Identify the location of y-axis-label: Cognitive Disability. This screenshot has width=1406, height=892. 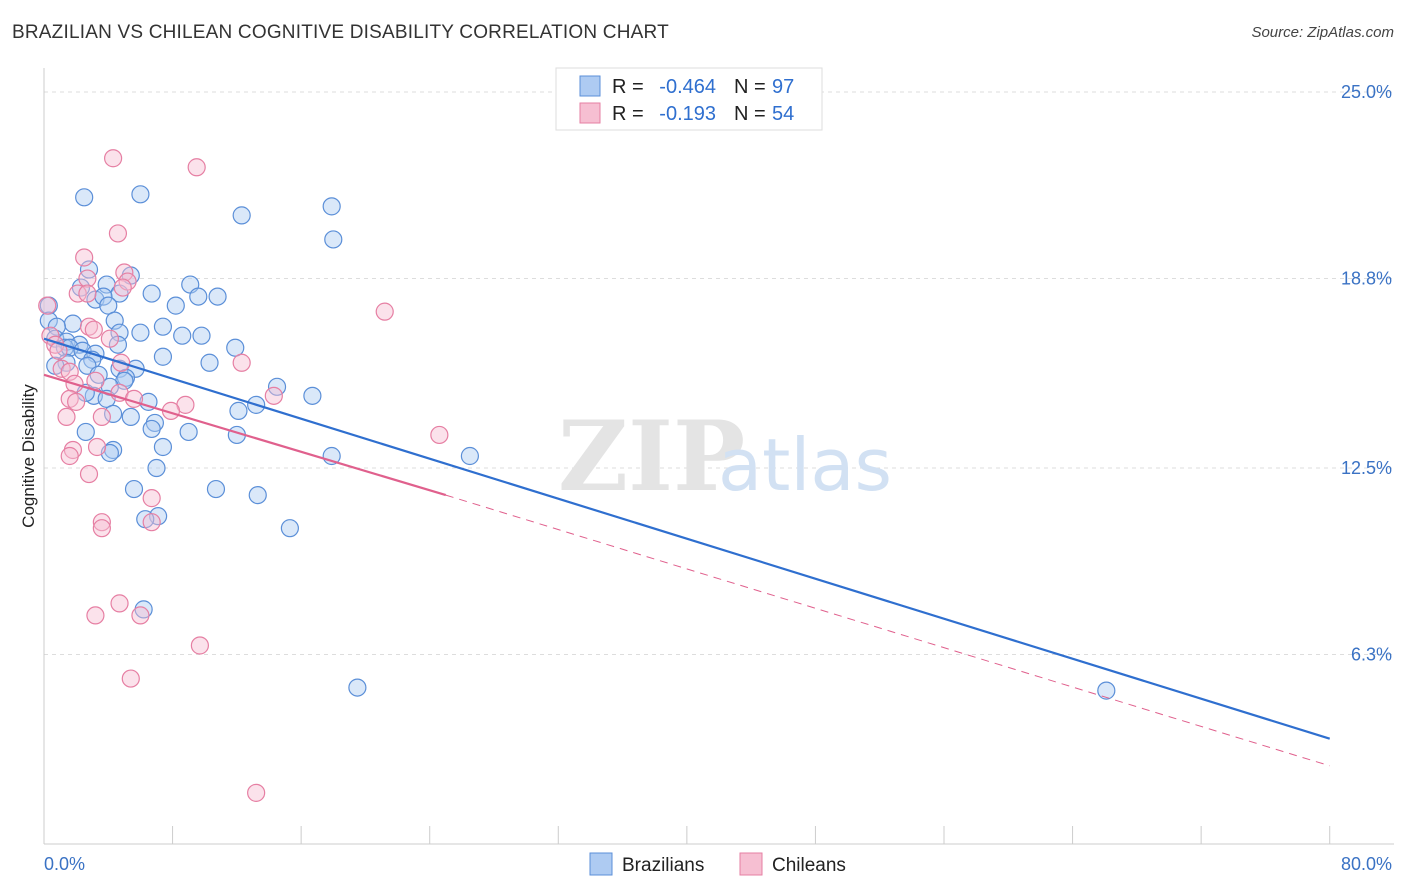
(28, 456).